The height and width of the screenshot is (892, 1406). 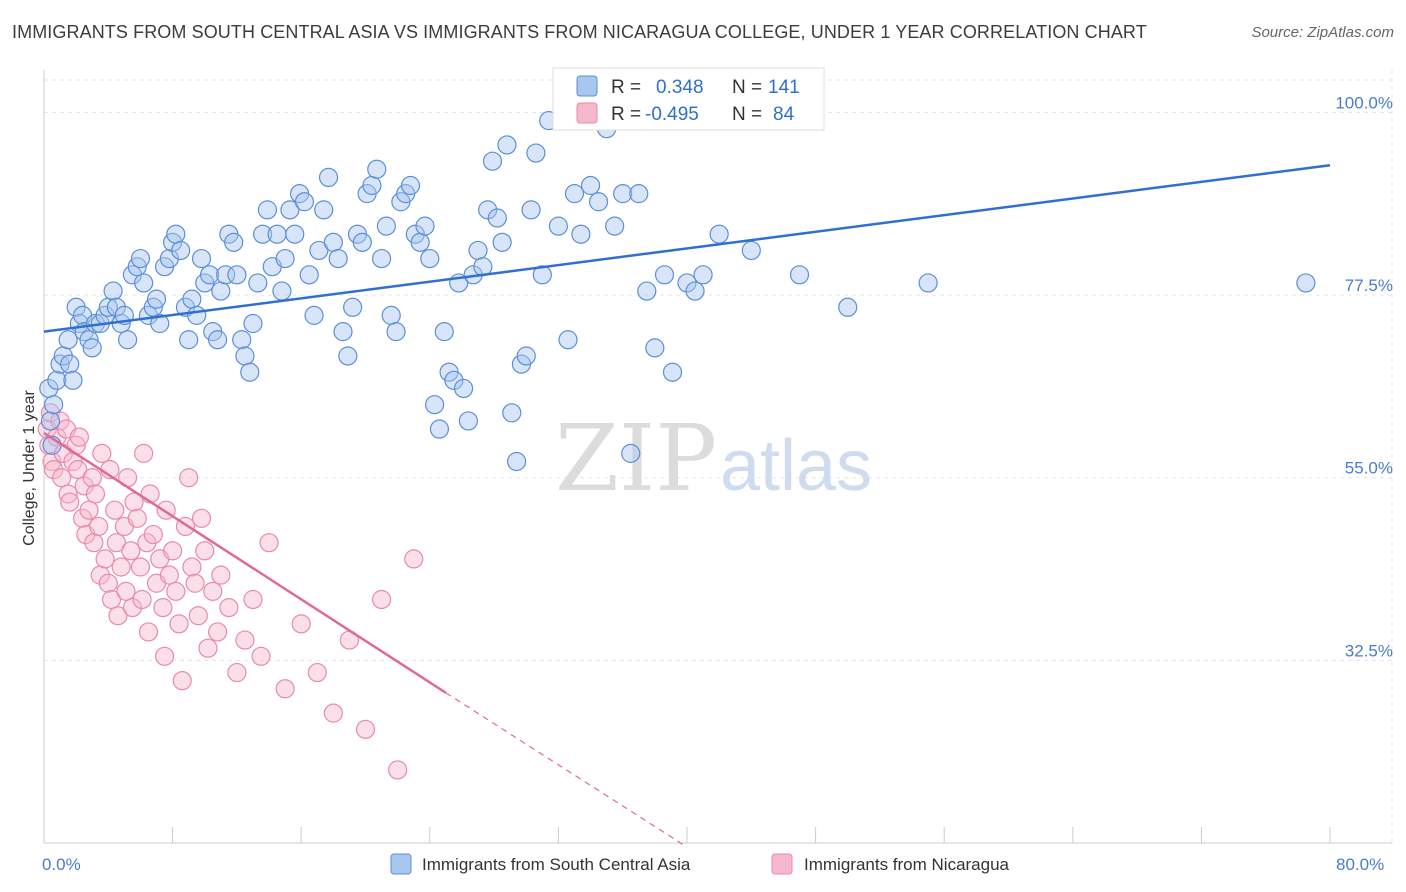 What do you see at coordinates (688, 99) in the screenshot?
I see `correlation-legend: R = 0.348 N = 141 R = -0.495 N = 84` at bounding box center [688, 99].